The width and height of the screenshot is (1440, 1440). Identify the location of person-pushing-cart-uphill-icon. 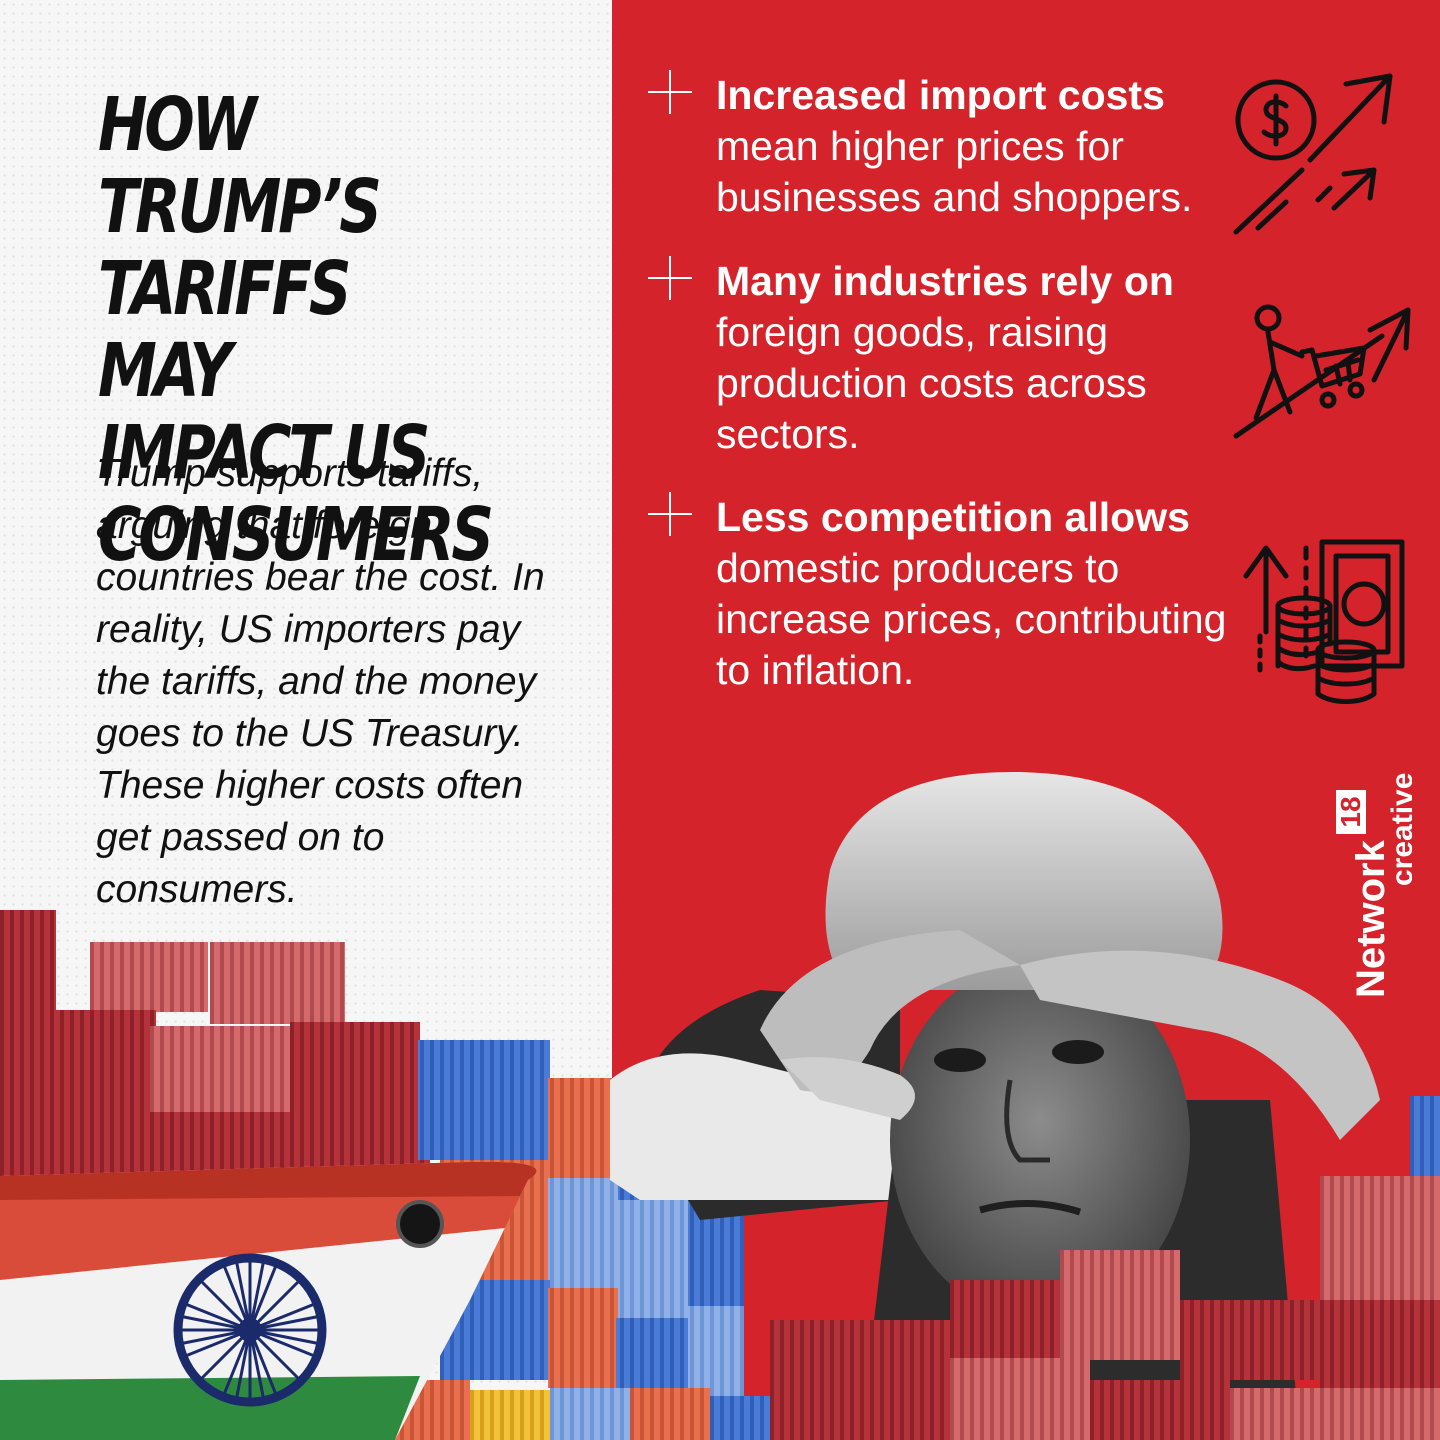
(1324, 372).